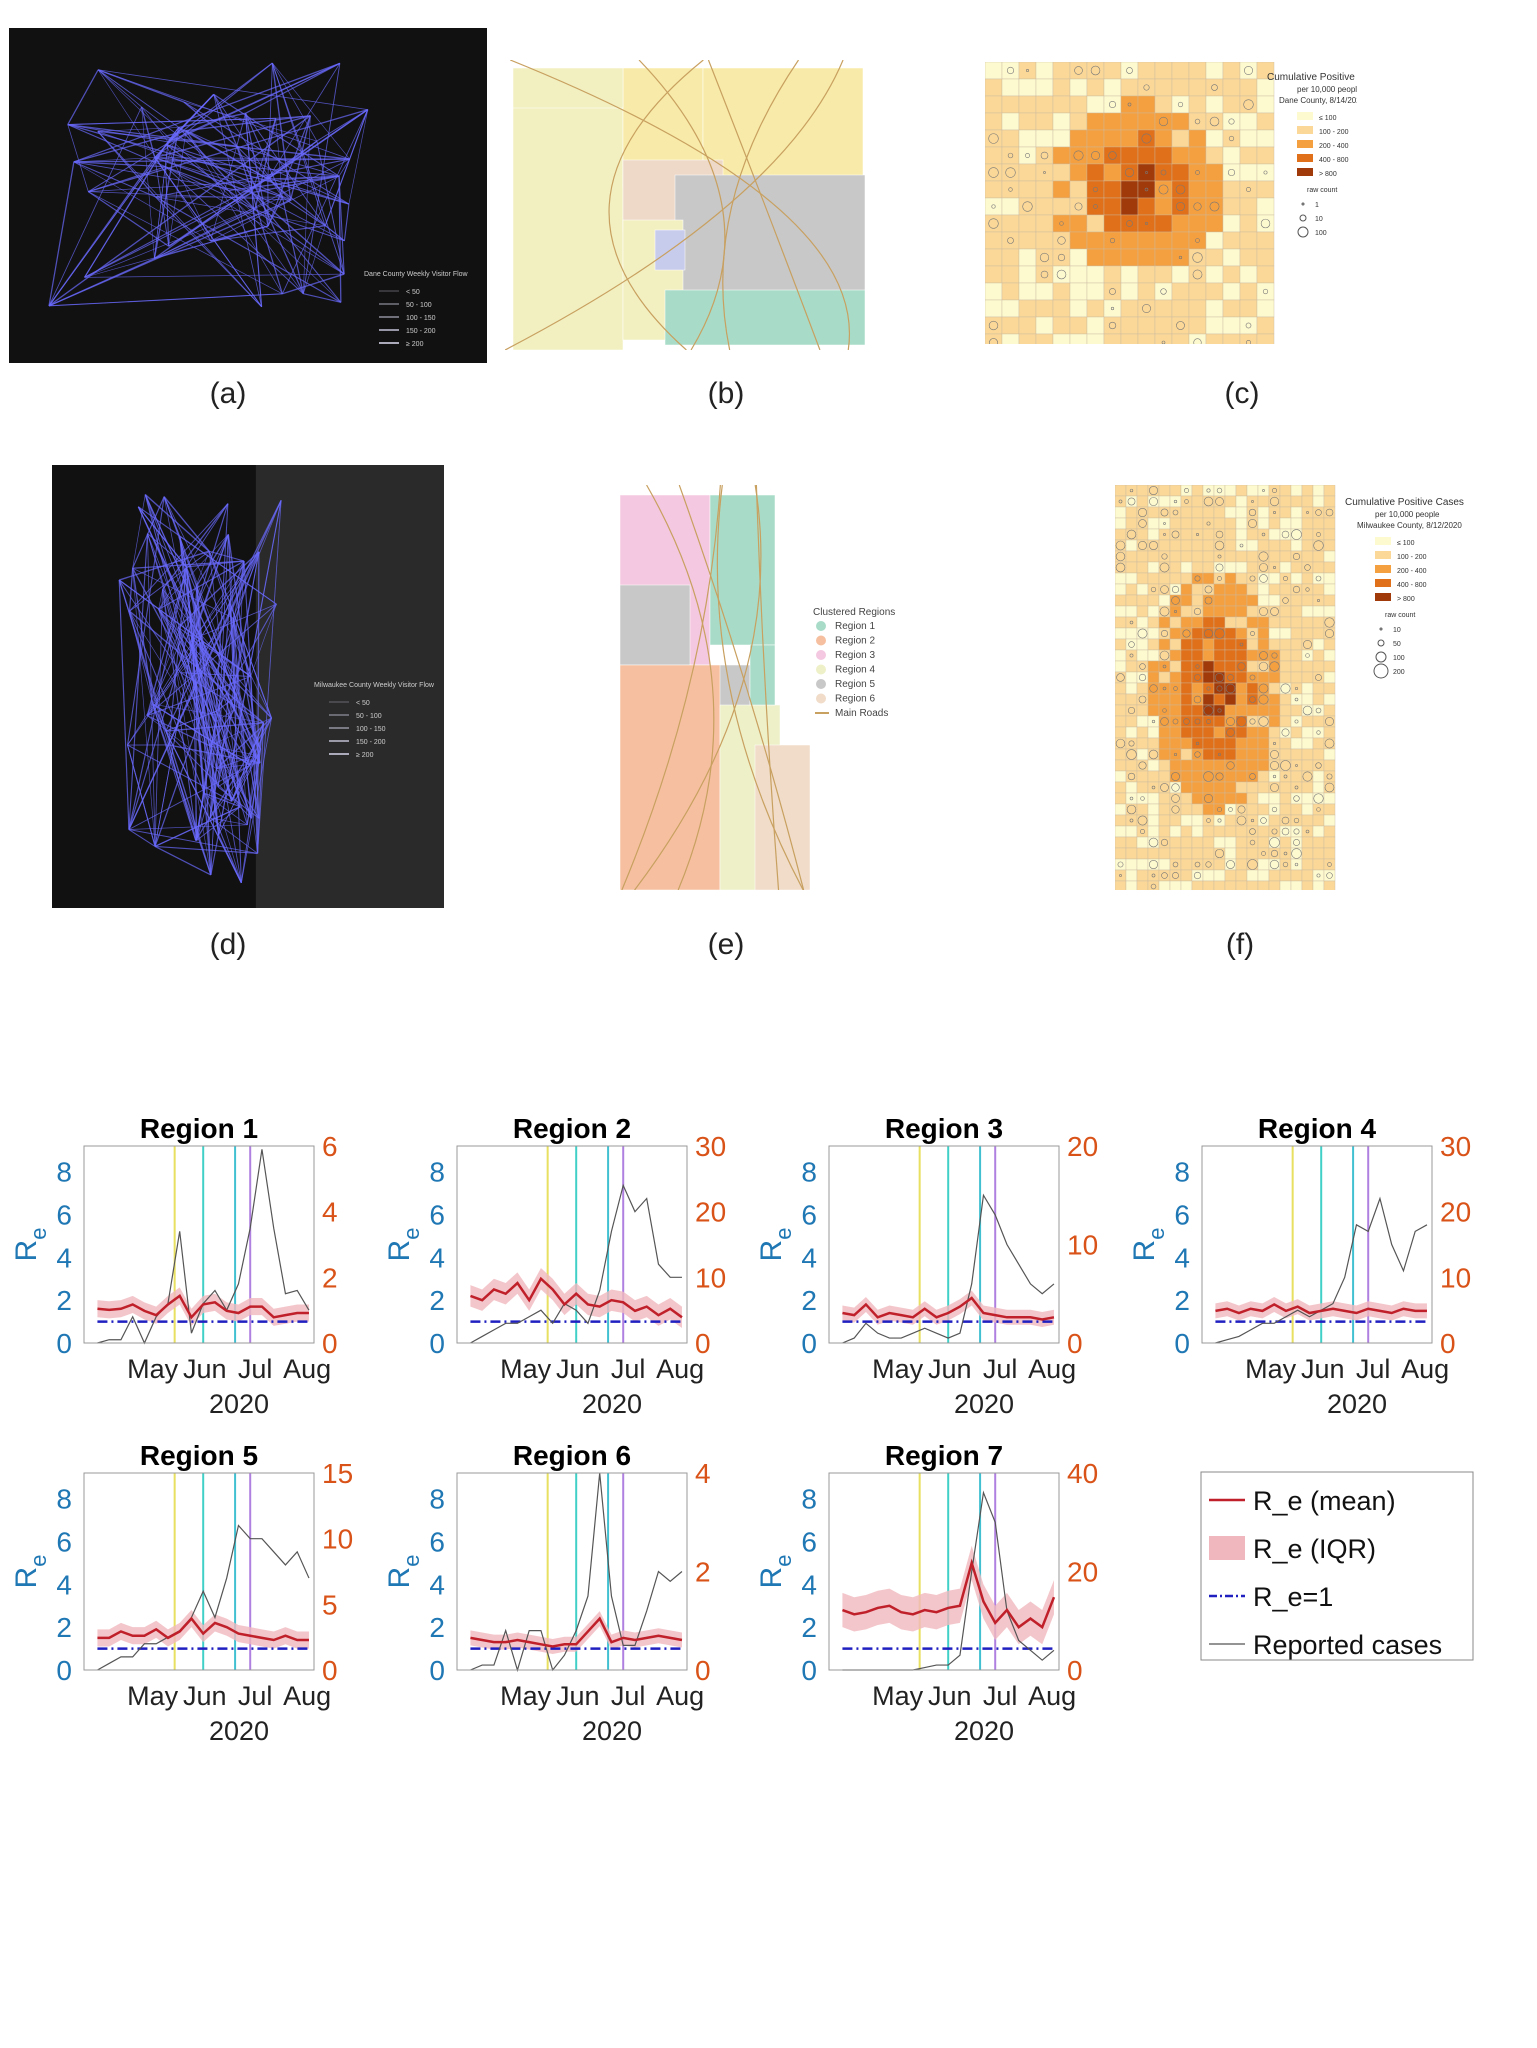 This screenshot has height=2048, width=1537. Describe the element at coordinates (330, 1670) in the screenshot. I see `right-tick-label: 0` at that location.